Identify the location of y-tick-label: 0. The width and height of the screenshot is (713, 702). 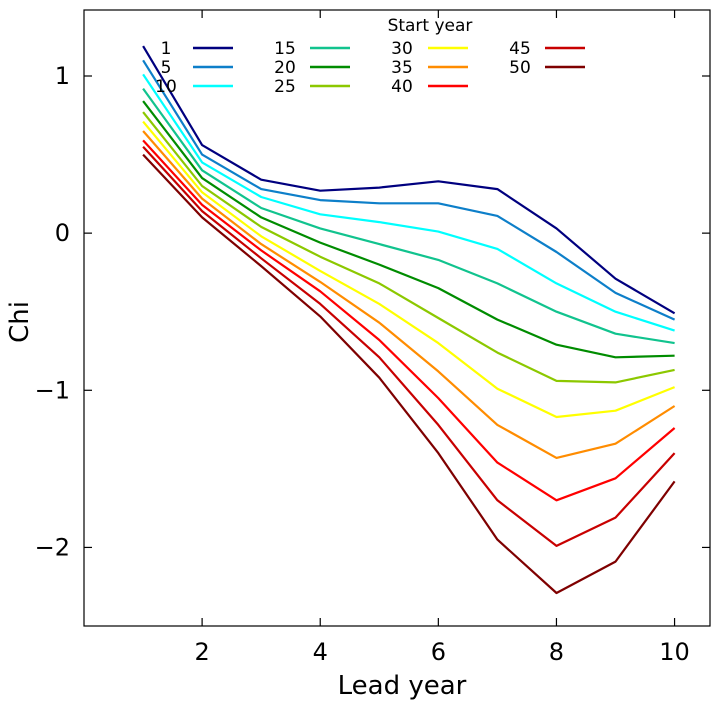
(62, 233).